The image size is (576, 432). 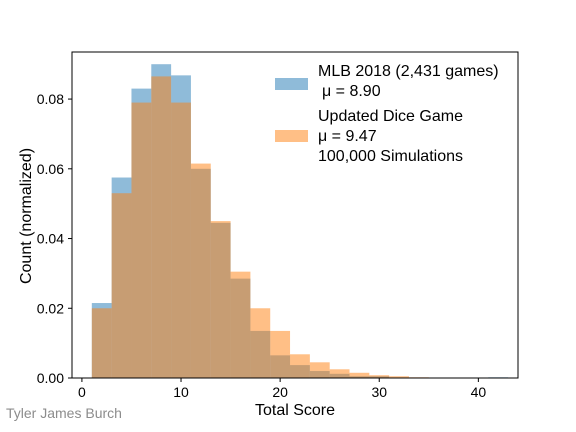 I want to click on x-tick-label: 30, so click(x=379, y=392).